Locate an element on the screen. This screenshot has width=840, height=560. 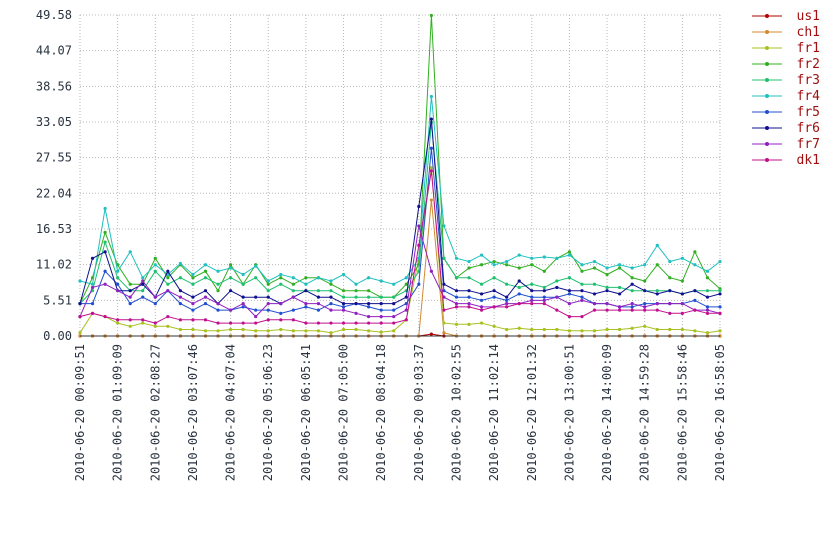
y-tick-label: 16.53 is located at coordinates (54, 229).